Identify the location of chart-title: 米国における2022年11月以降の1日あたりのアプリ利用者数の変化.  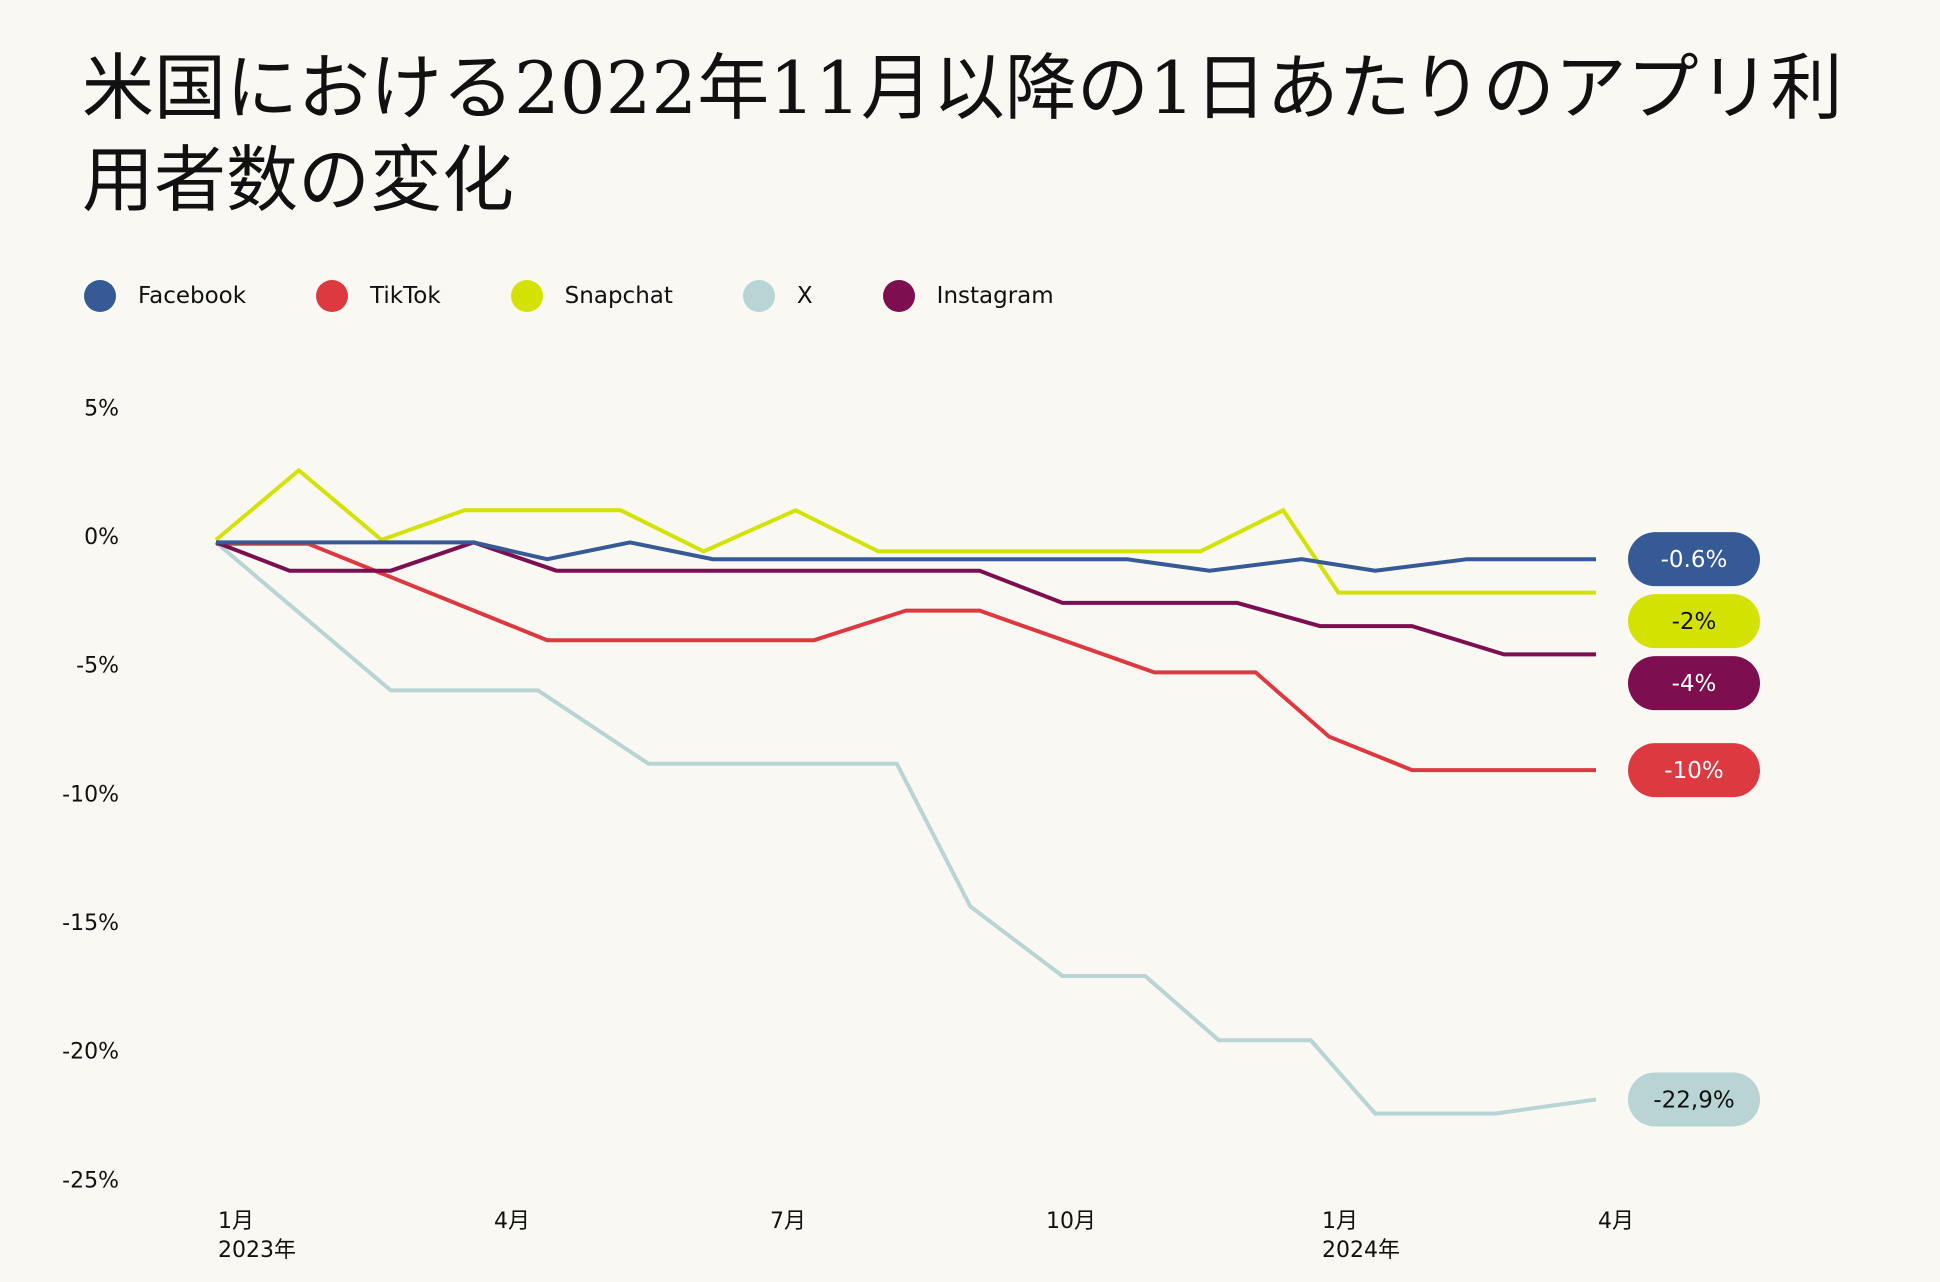
(962, 134).